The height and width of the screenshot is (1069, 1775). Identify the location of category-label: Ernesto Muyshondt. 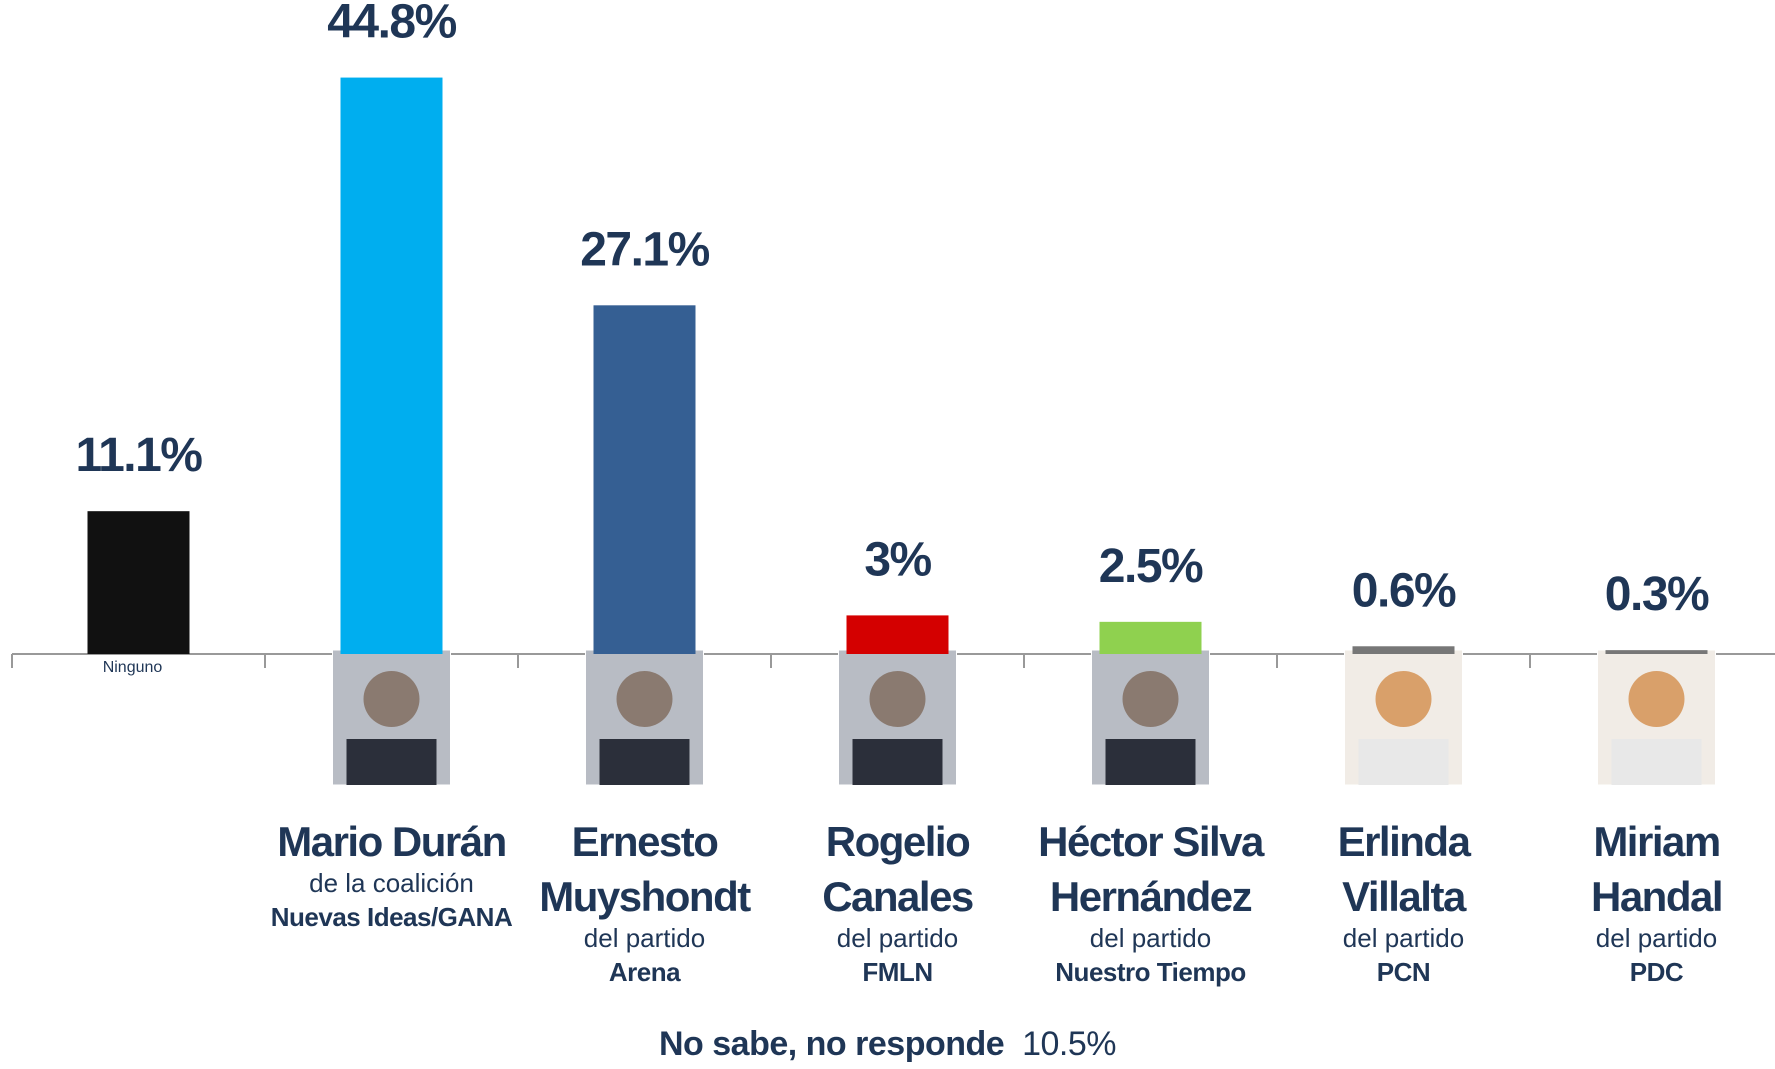
(645, 869).